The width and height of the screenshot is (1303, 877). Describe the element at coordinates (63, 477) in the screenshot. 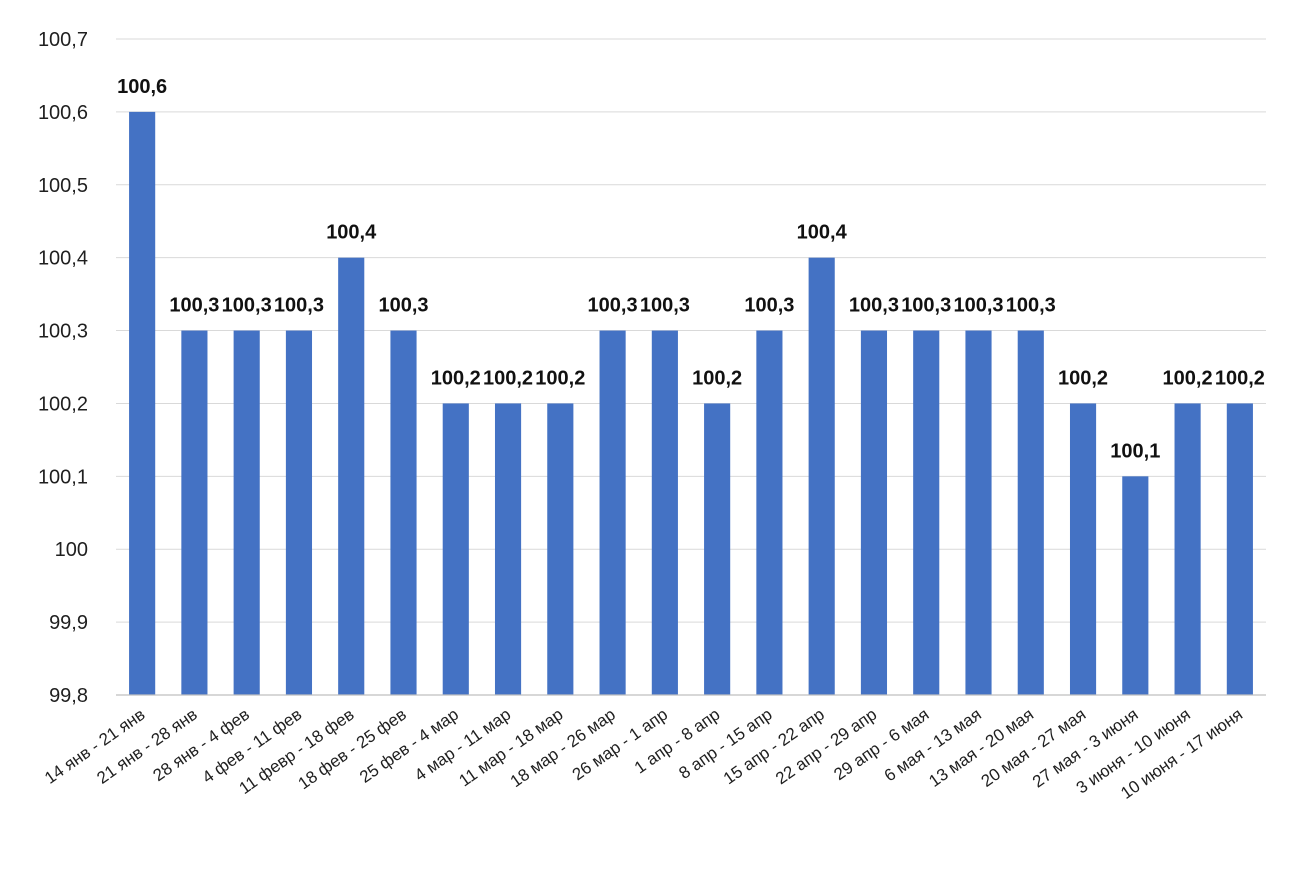

I see `y-tick-label: 100,1` at that location.